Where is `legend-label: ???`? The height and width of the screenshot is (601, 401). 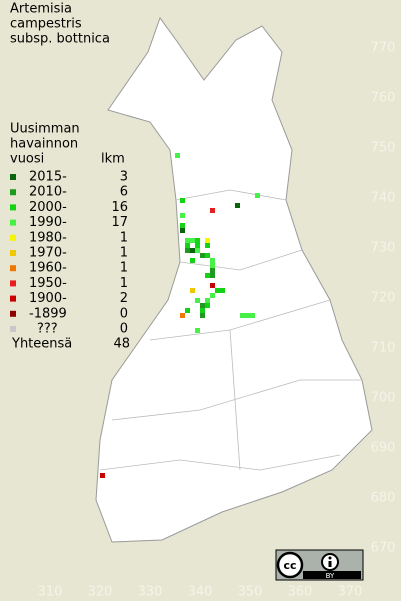
legend-label: ??? is located at coordinates (47, 329).